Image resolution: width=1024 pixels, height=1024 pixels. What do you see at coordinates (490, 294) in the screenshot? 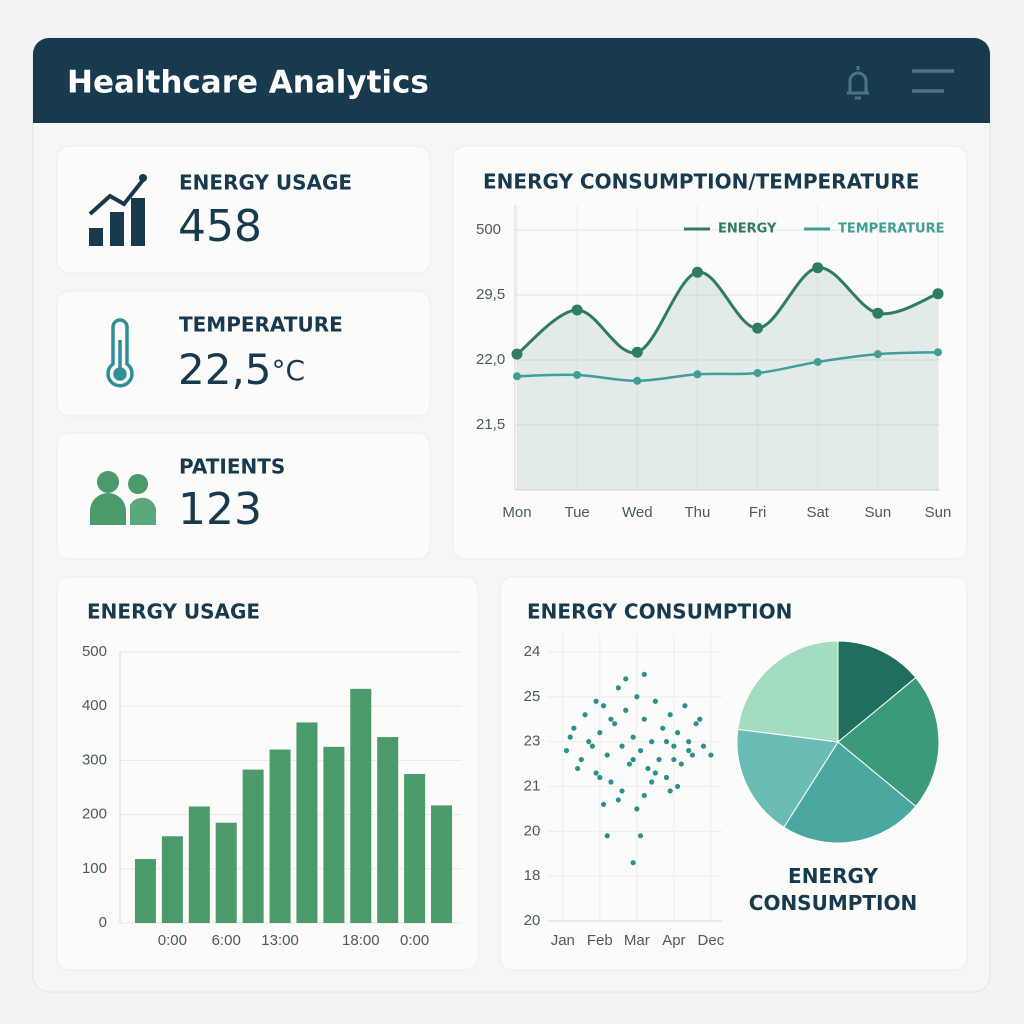
I see `y-tick-label: 29,5` at bounding box center [490, 294].